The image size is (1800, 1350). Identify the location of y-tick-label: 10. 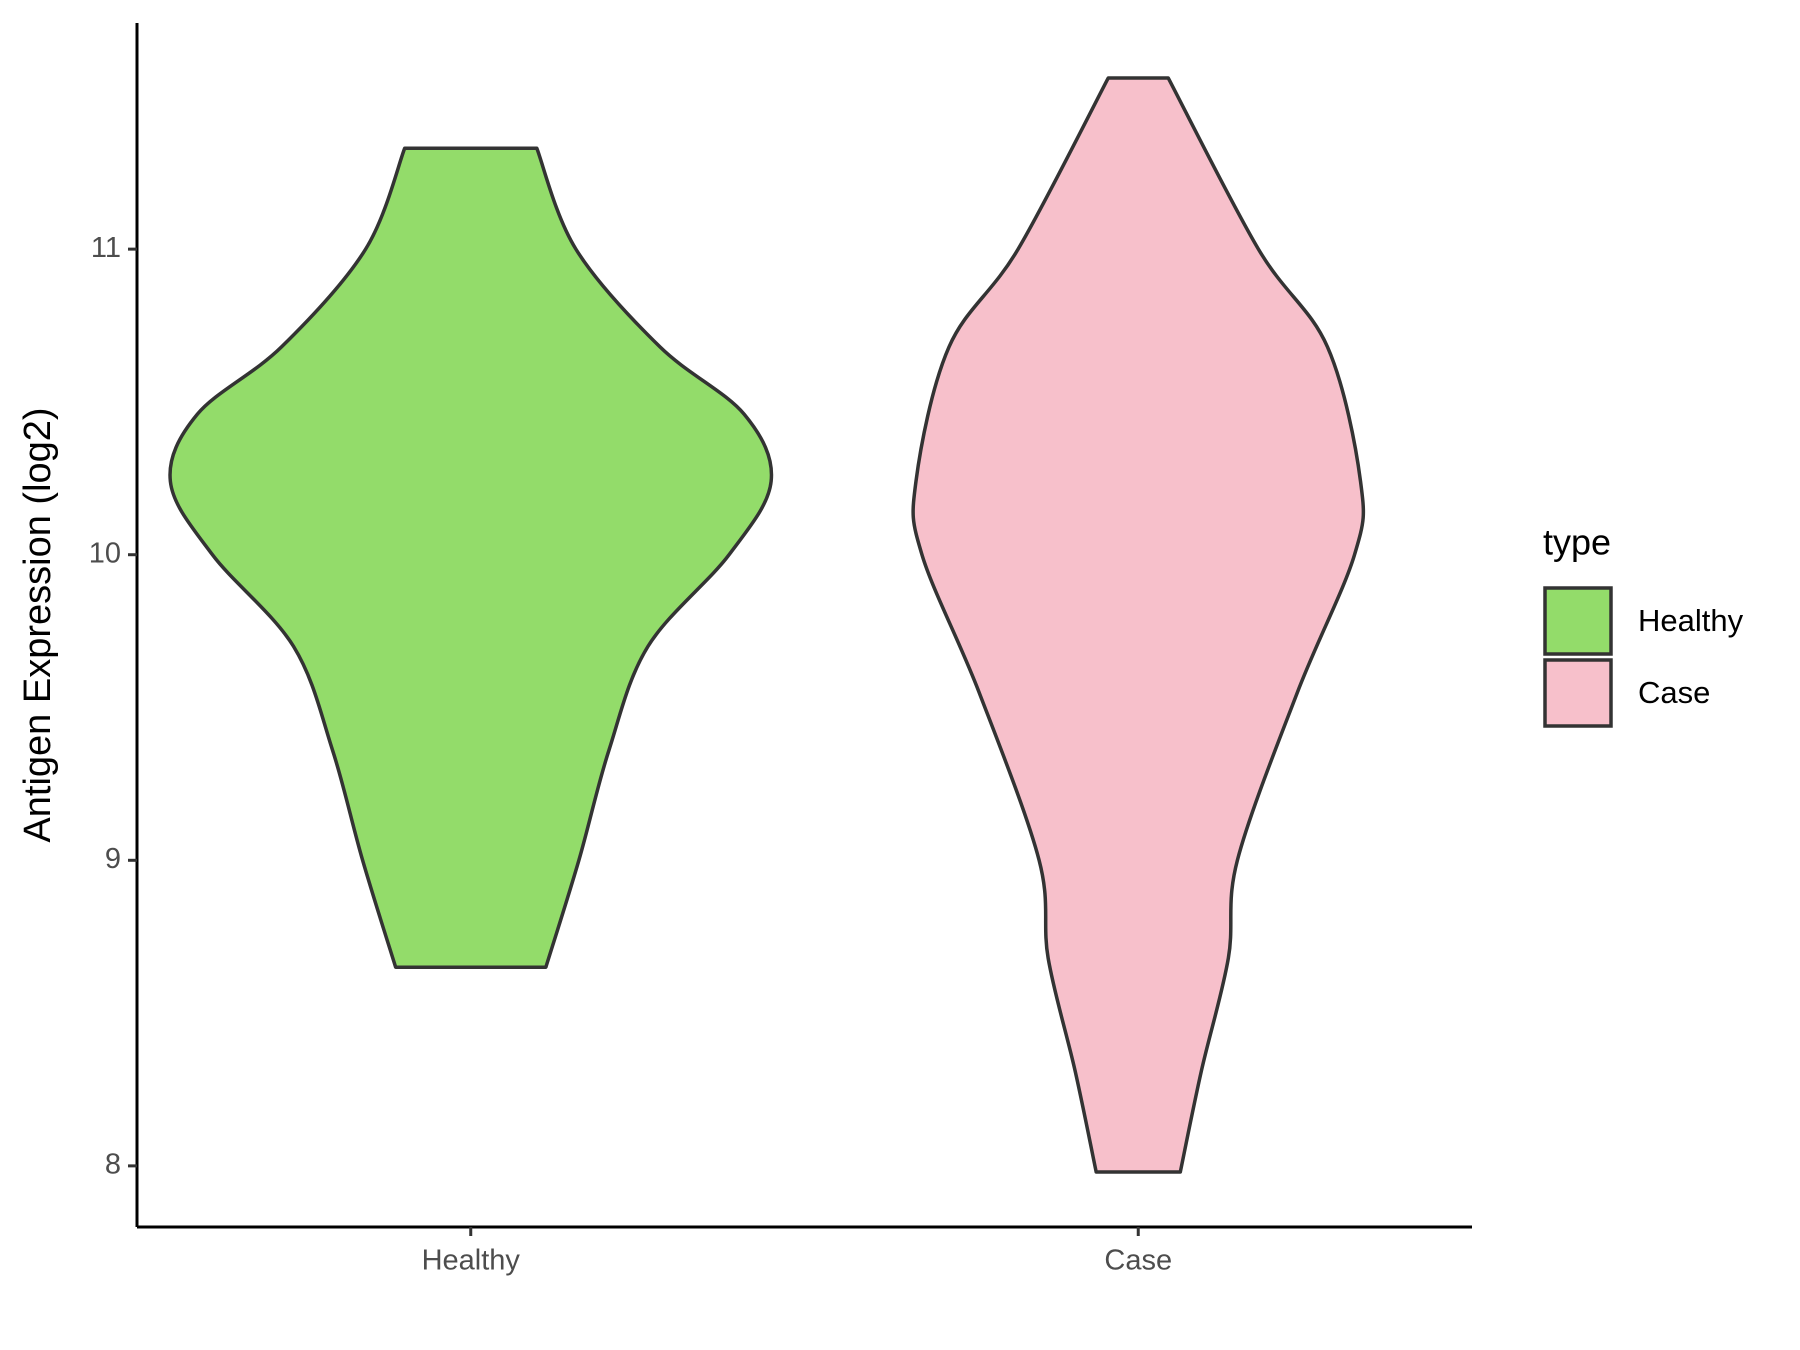
(105, 553).